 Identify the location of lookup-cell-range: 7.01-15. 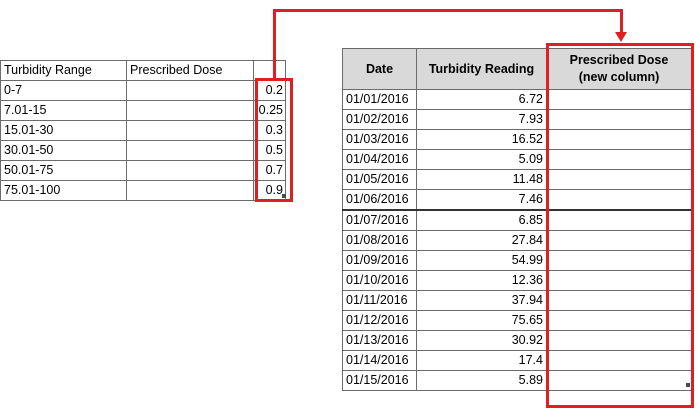
(63, 110).